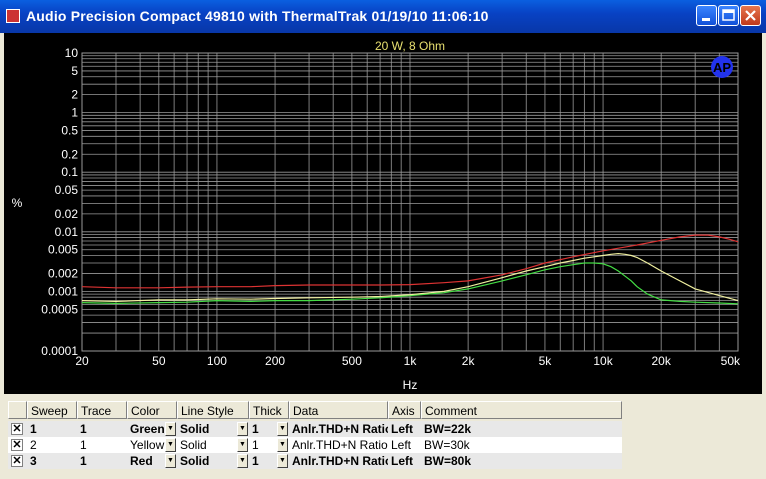 The image size is (766, 479). I want to click on svg-text: AP, so click(722, 67).